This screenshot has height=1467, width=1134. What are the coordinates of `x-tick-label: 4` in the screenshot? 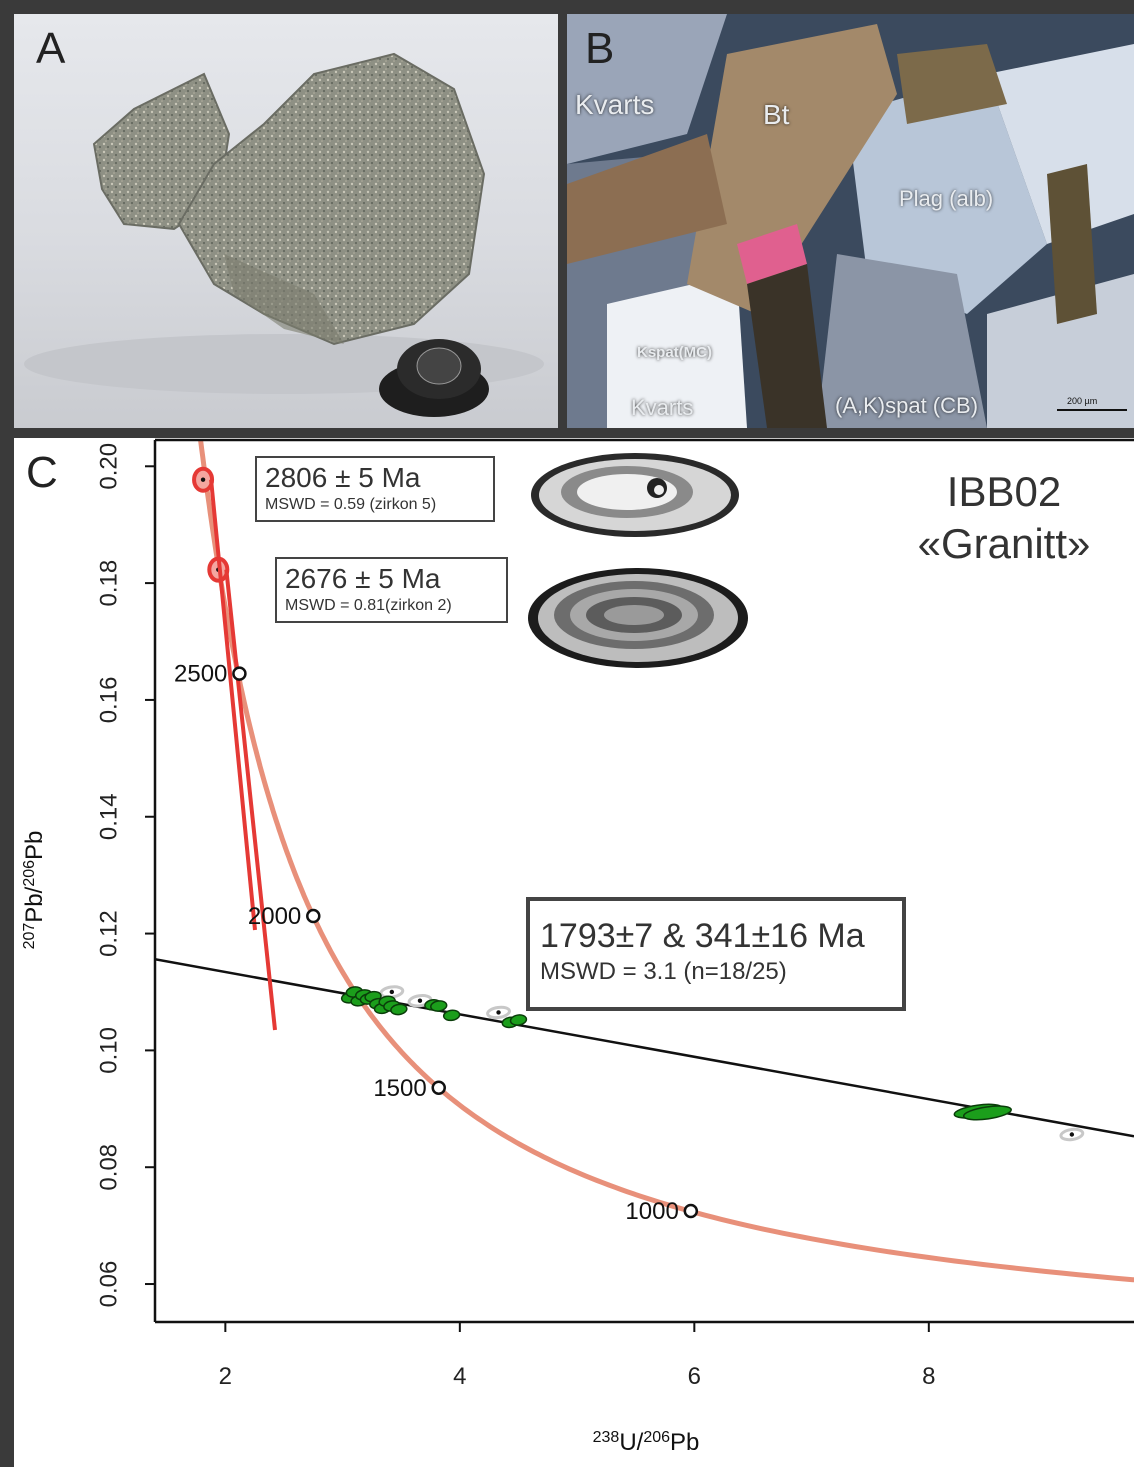 It's located at (459, 1376).